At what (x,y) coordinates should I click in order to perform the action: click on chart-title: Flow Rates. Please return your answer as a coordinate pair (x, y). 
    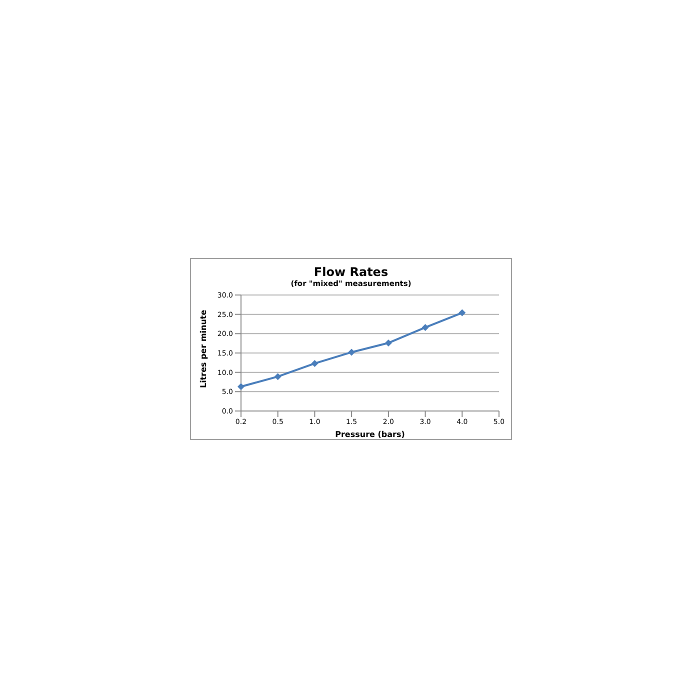
    Looking at the image, I should click on (351, 272).